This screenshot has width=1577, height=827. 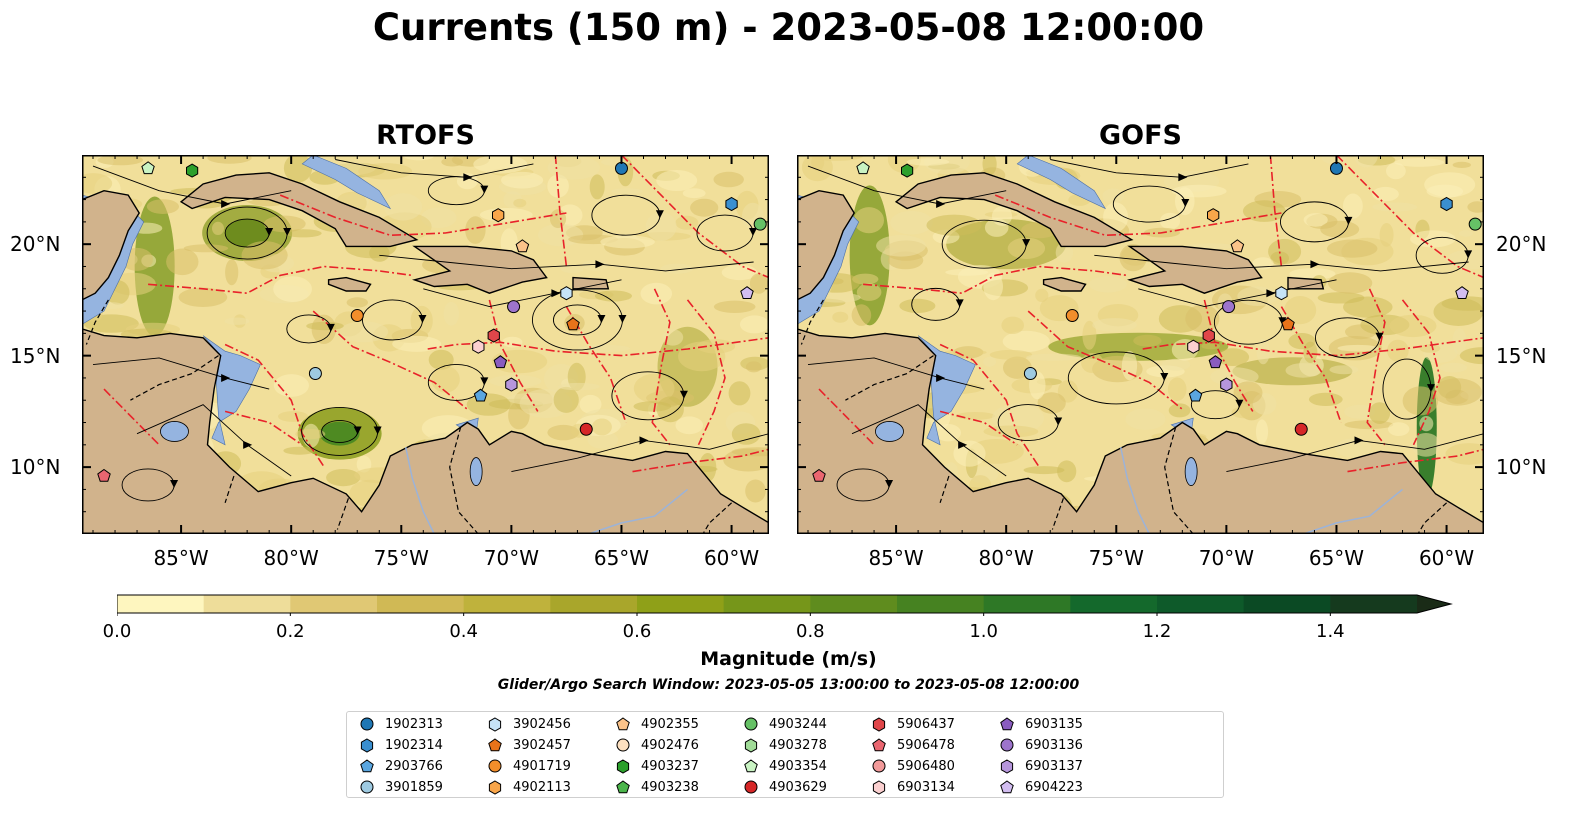 What do you see at coordinates (798, 787) in the screenshot?
I see `legend-label: 4903629` at bounding box center [798, 787].